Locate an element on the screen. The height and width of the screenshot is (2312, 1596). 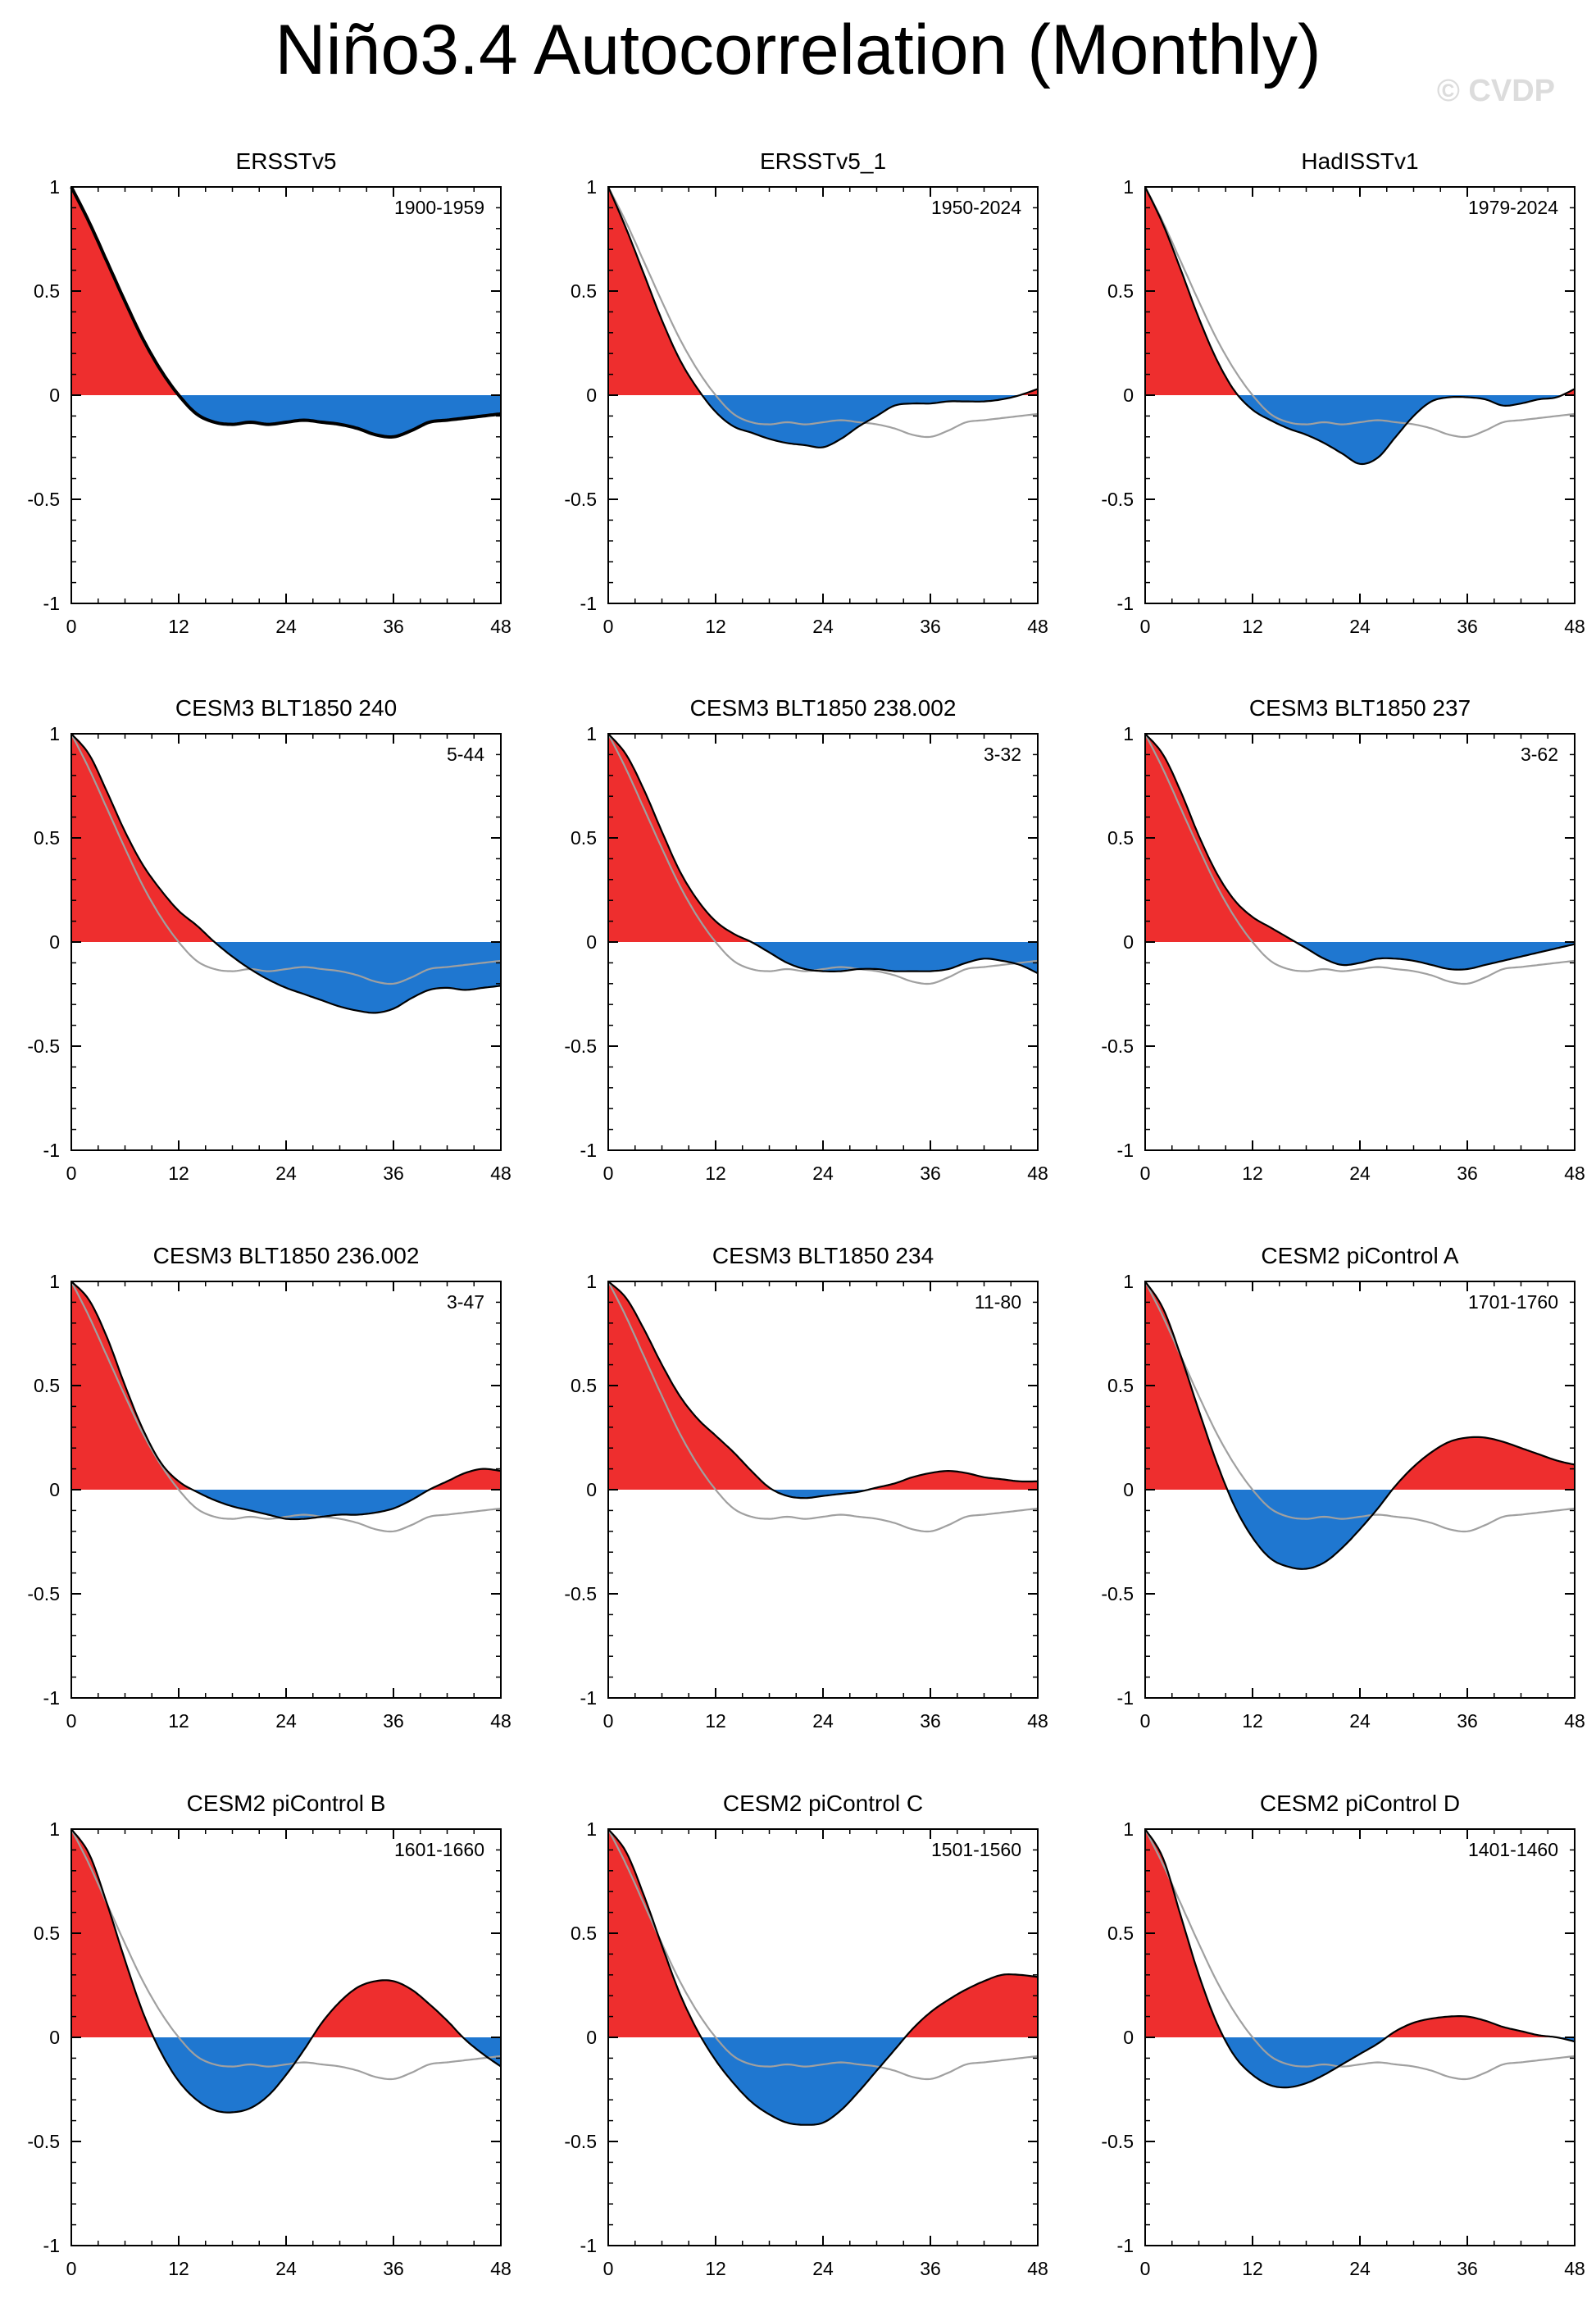
period-label: 5-44 is located at coordinates (465, 754).